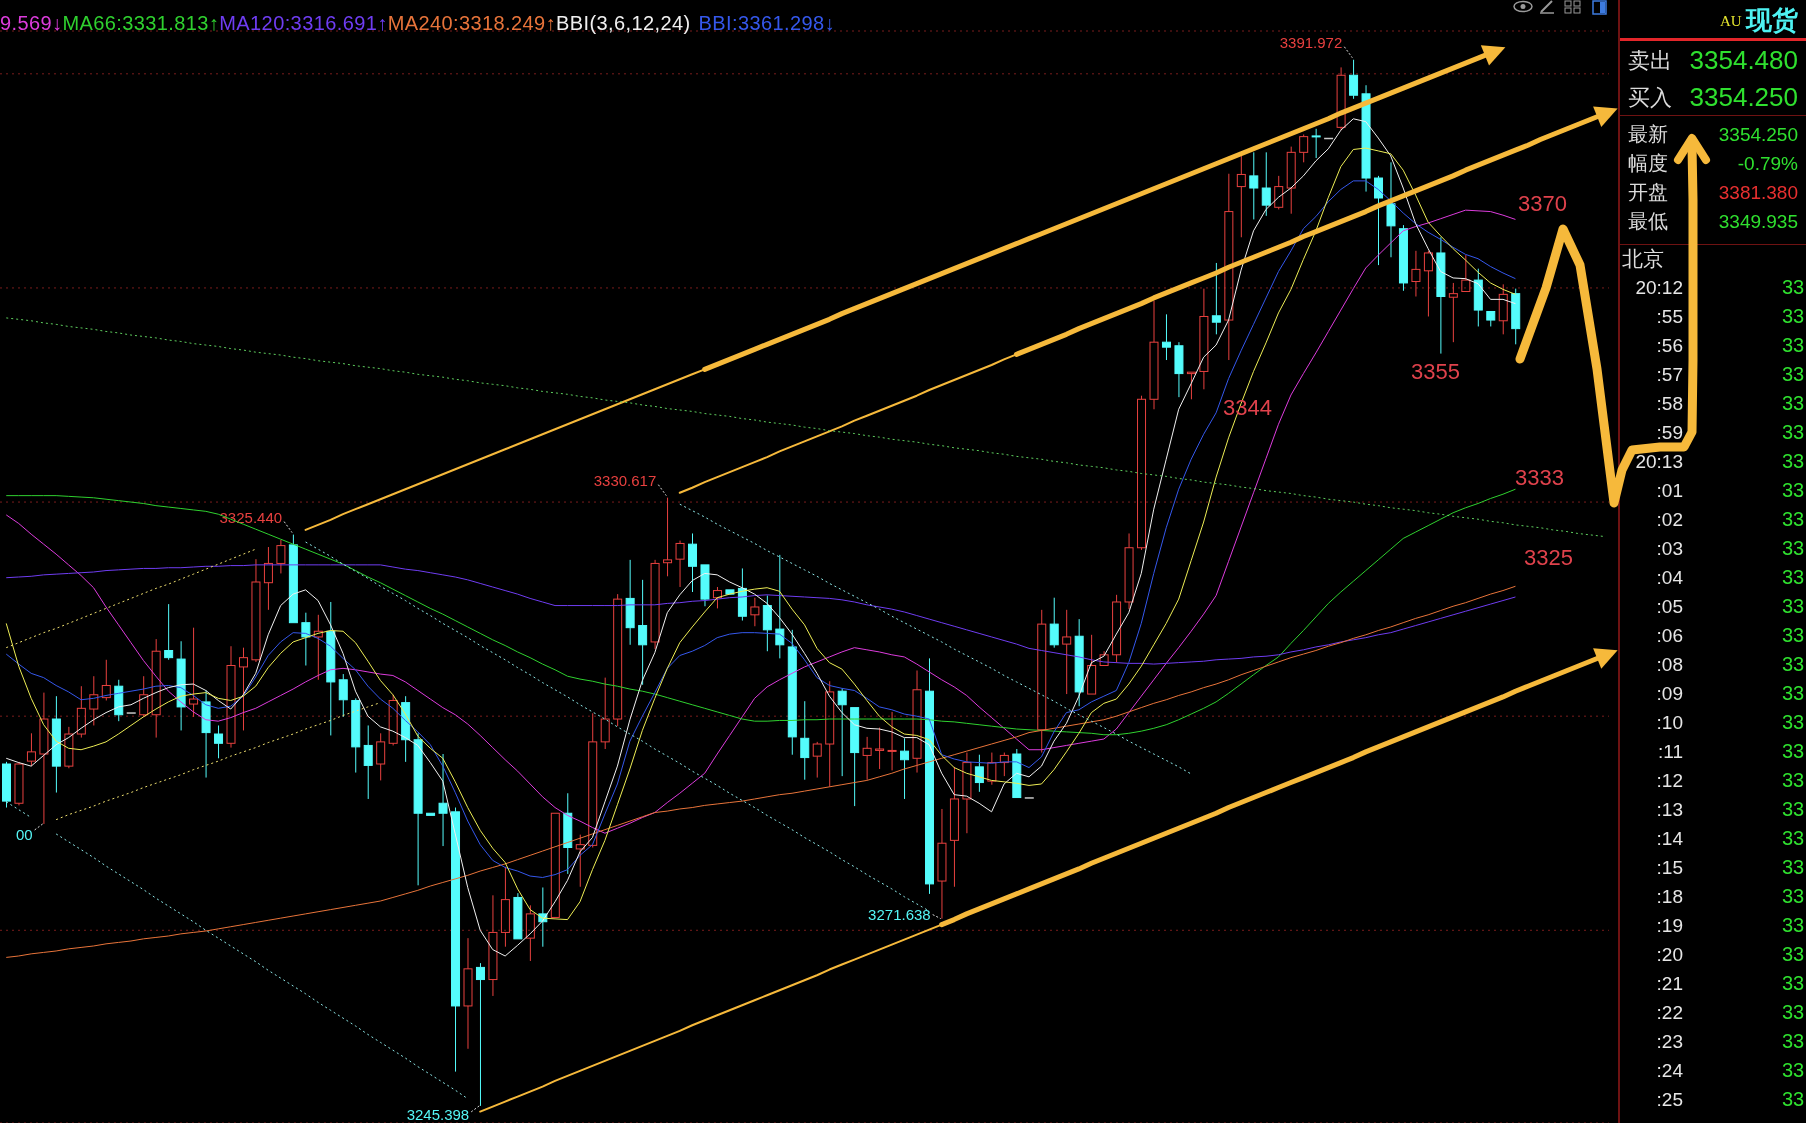 This screenshot has height=1123, width=1806. What do you see at coordinates (1669, 346) in the screenshot?
I see `category-label: :56` at bounding box center [1669, 346].